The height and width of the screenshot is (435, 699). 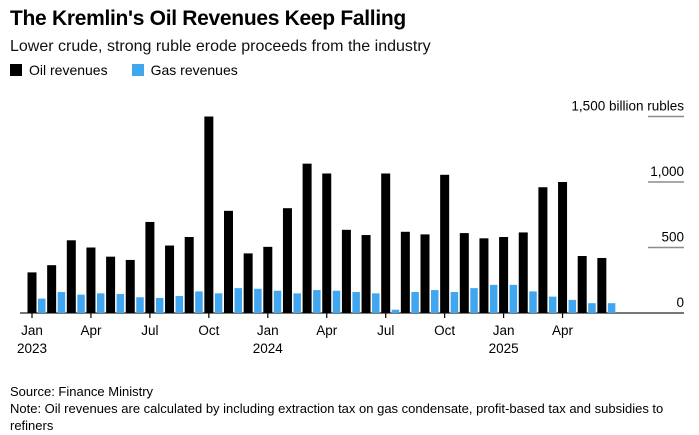 What do you see at coordinates (563, 247) in the screenshot?
I see `oil-bar-apr-2025` at bounding box center [563, 247].